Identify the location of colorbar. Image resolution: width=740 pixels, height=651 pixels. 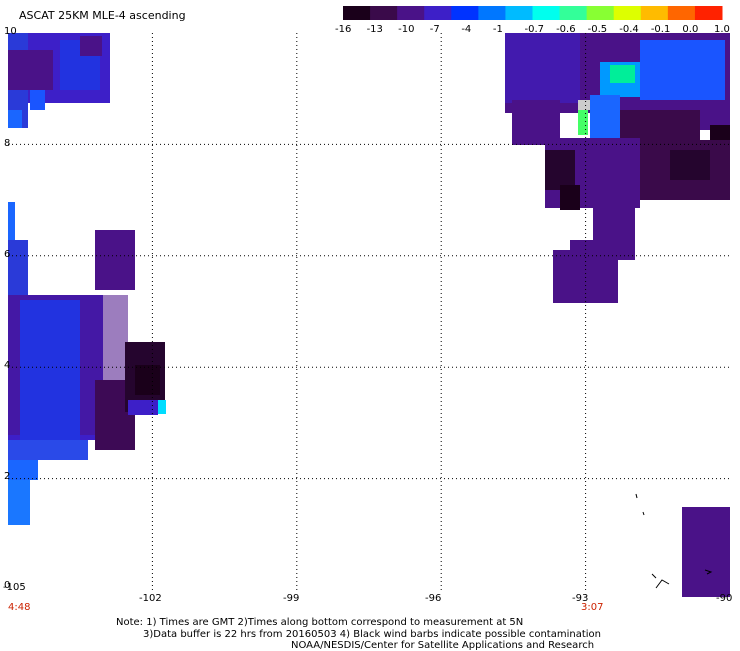
(533, 13).